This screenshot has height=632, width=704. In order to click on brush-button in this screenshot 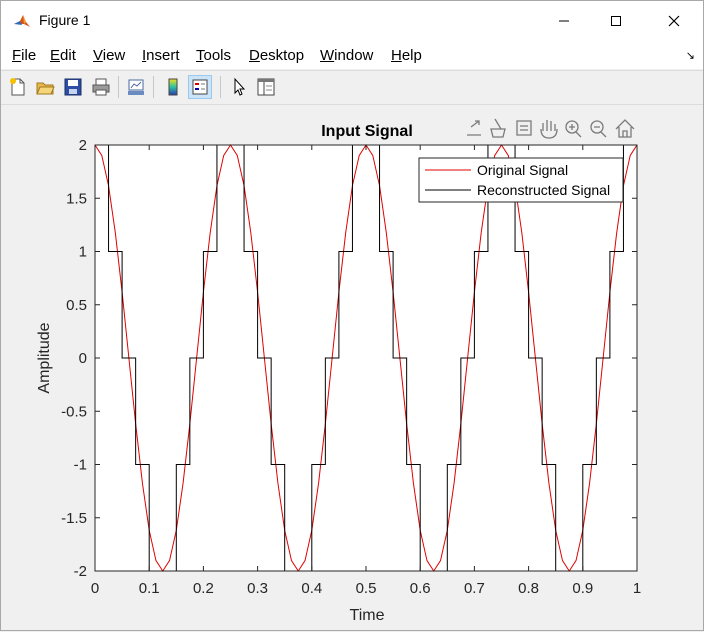, I will do `click(498, 128)`.